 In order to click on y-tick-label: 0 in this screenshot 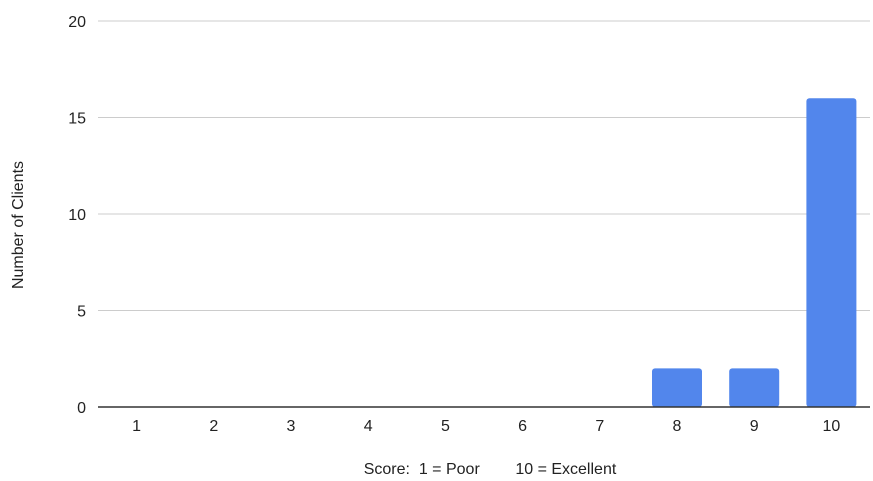, I will do `click(81, 408)`.